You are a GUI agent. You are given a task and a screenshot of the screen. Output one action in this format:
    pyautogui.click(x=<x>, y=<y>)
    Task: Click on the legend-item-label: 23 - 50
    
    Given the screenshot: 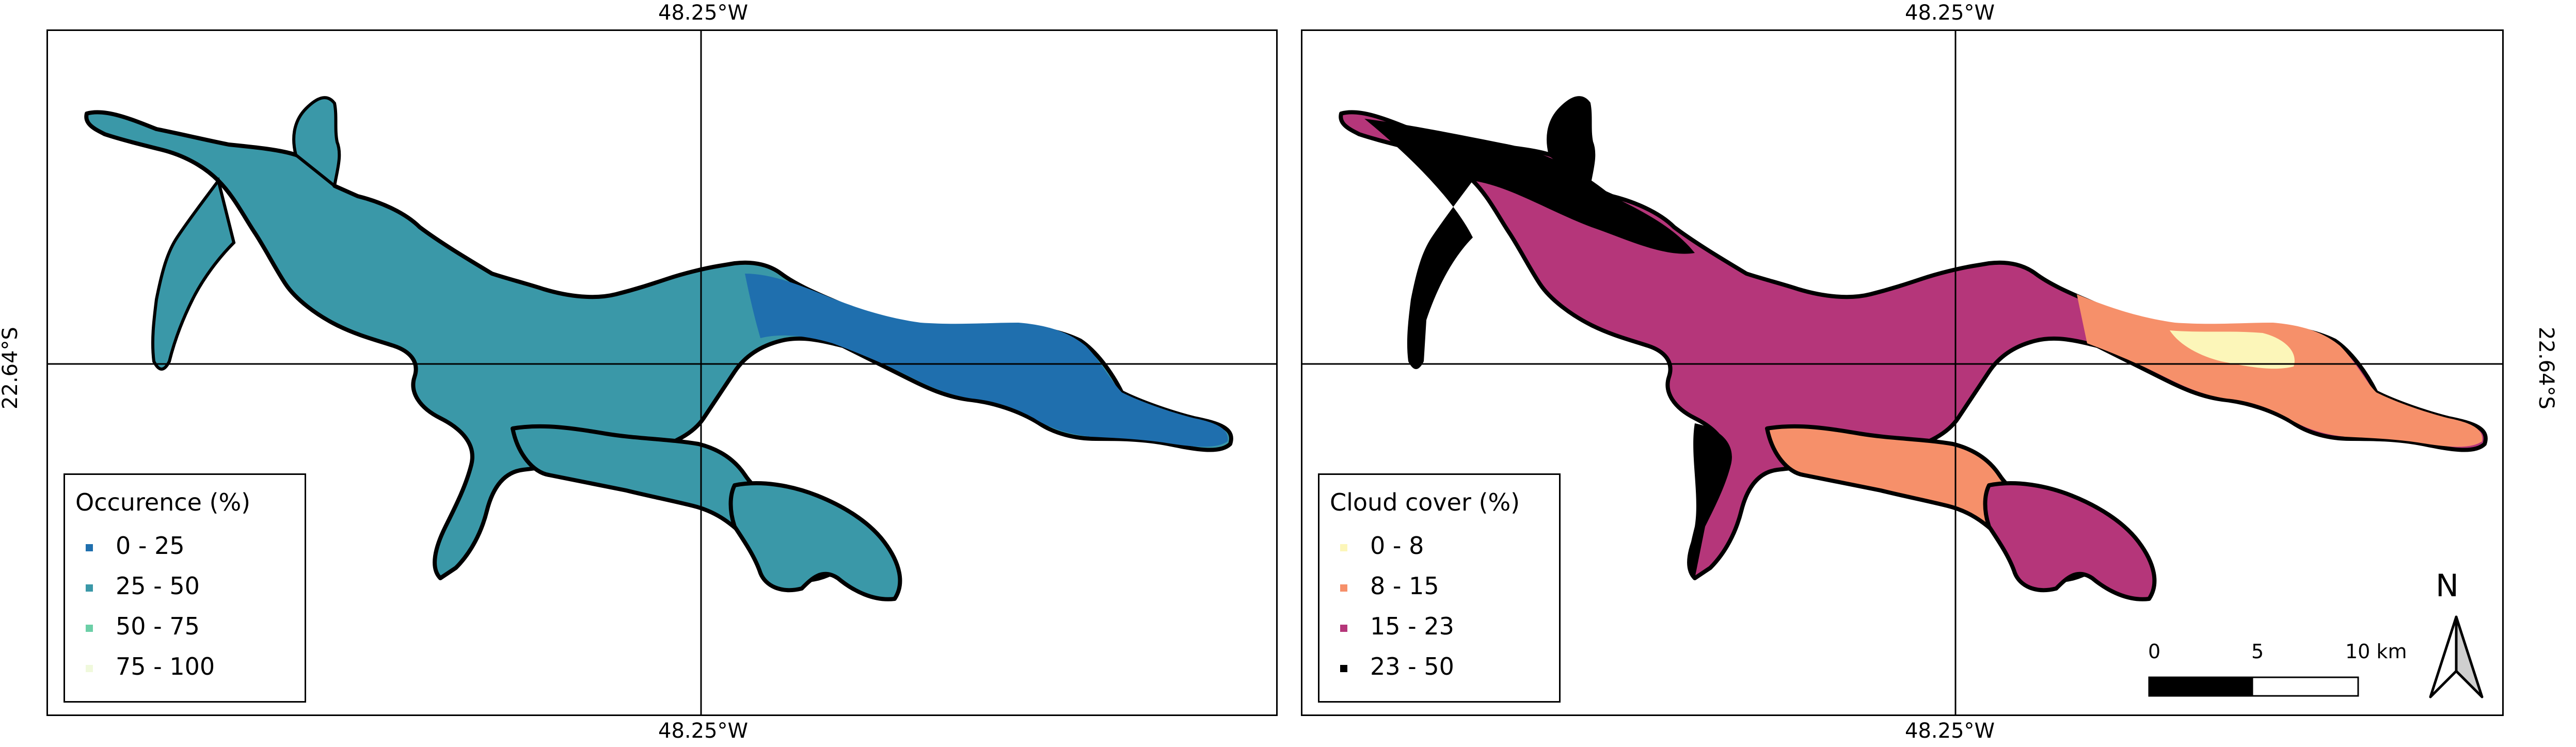 What is the action you would take?
    pyautogui.click(x=1412, y=667)
    